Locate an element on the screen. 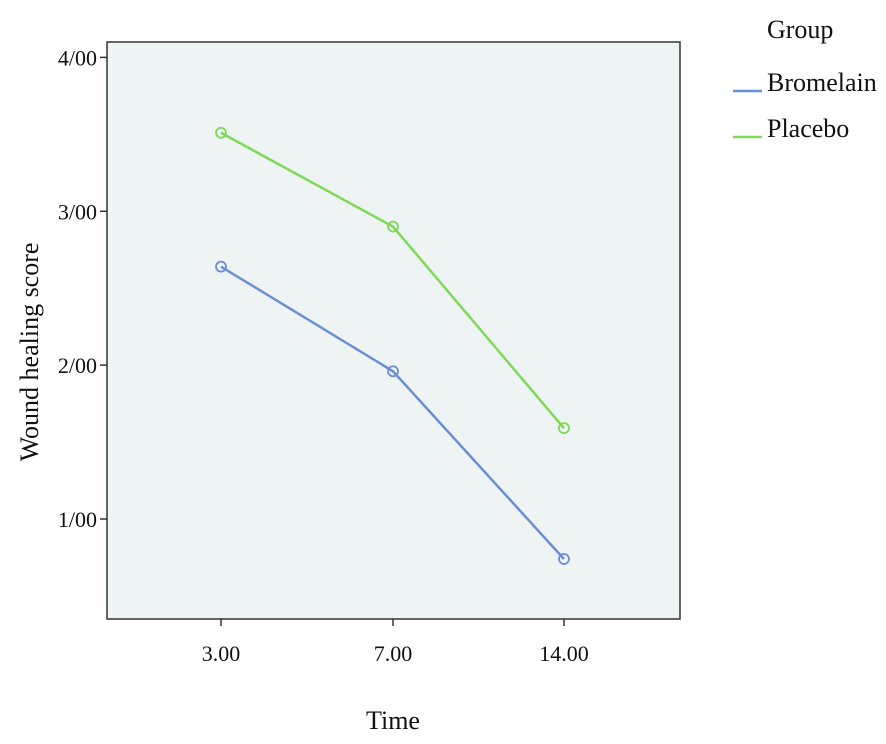  y-tick-label: 1/00 is located at coordinates (77, 519).